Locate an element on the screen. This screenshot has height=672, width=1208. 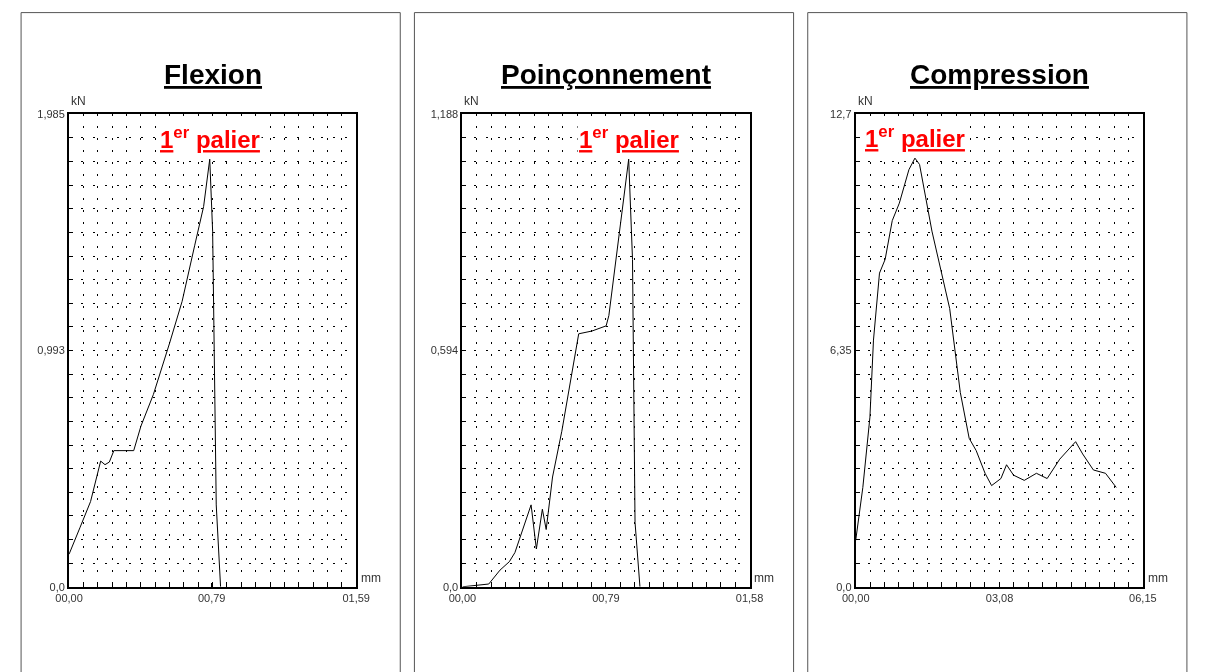
y-tick-label: 1,985 is located at coordinates (51, 114).